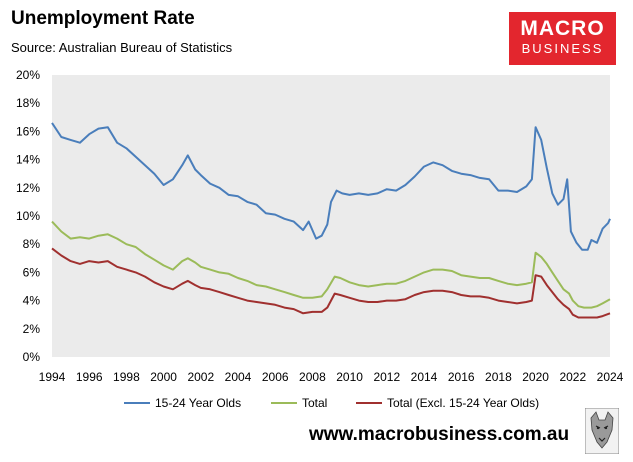 This screenshot has width=633, height=462. I want to click on y-tick-label: 10%, so click(28, 216).